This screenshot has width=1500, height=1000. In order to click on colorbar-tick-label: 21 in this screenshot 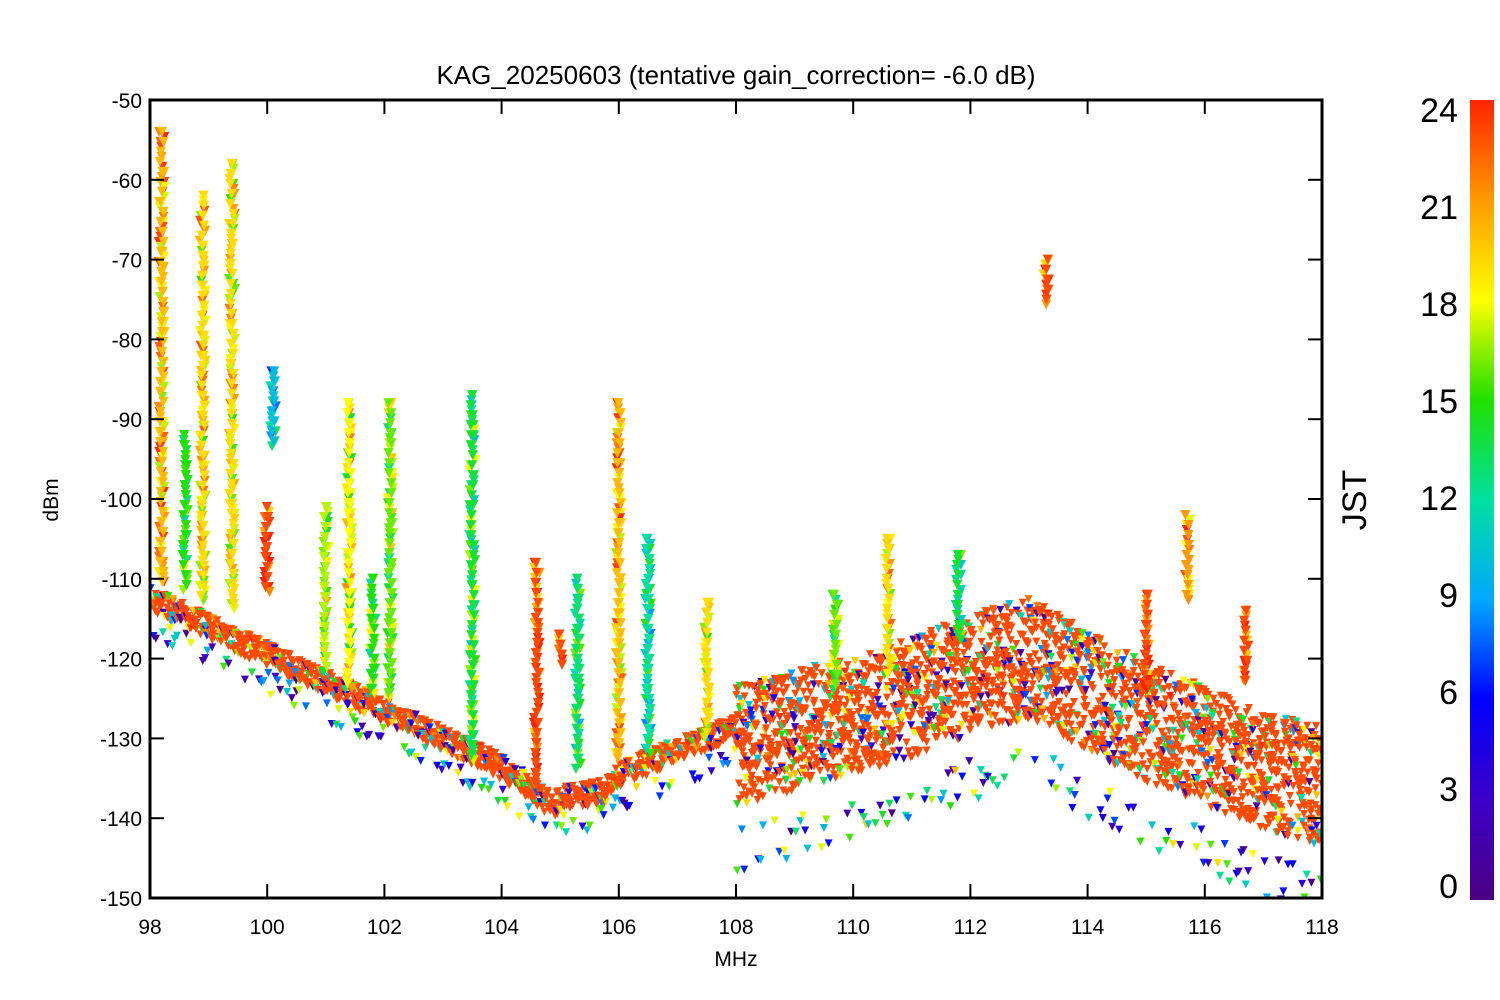, I will do `click(1439, 208)`.